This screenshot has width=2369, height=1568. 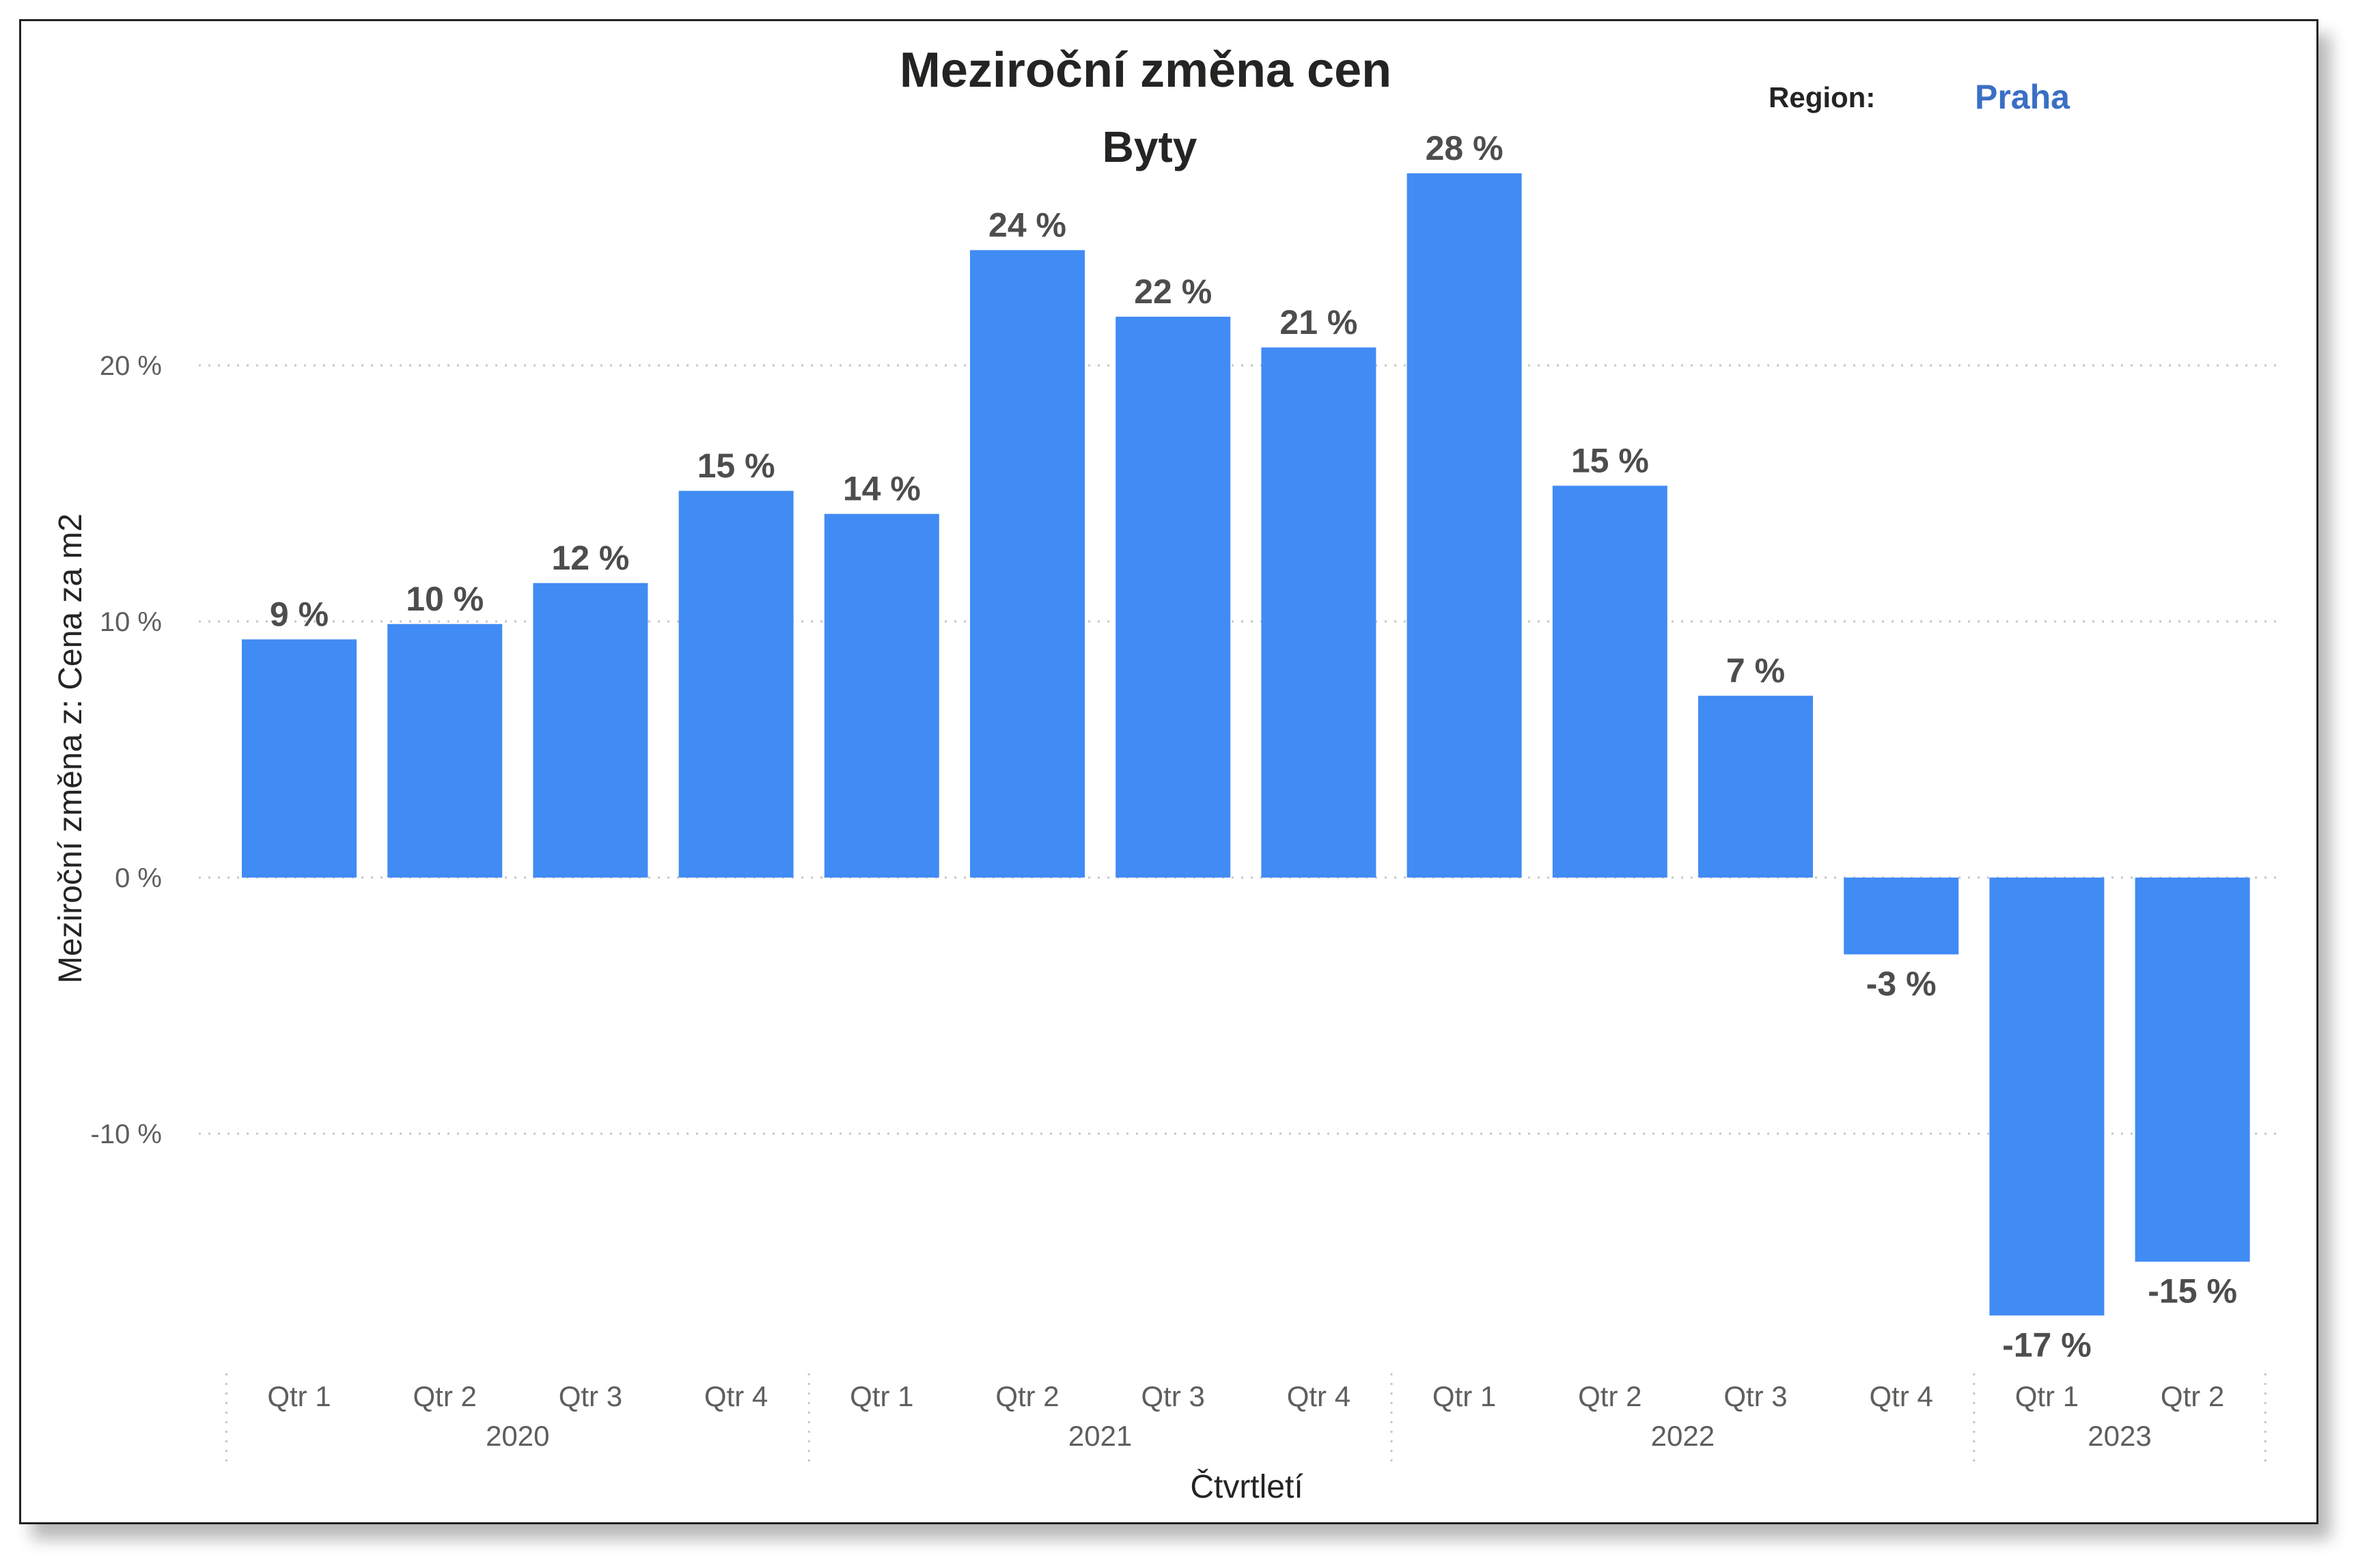 What do you see at coordinates (1822, 97) in the screenshot?
I see `region-filter-label: Region:` at bounding box center [1822, 97].